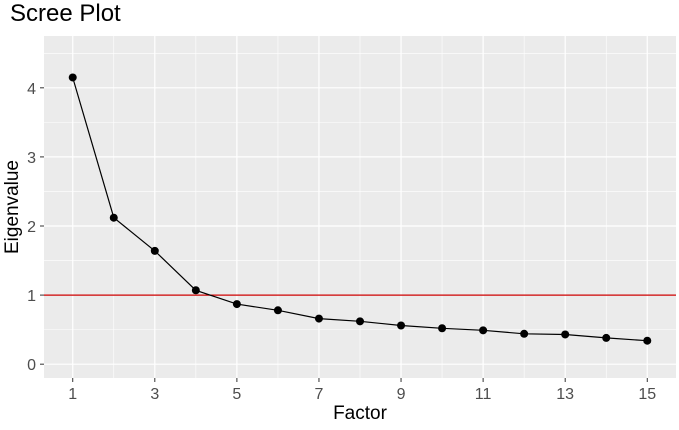 The image size is (679, 430). I want to click on y-tick-label: 3, so click(31, 158).